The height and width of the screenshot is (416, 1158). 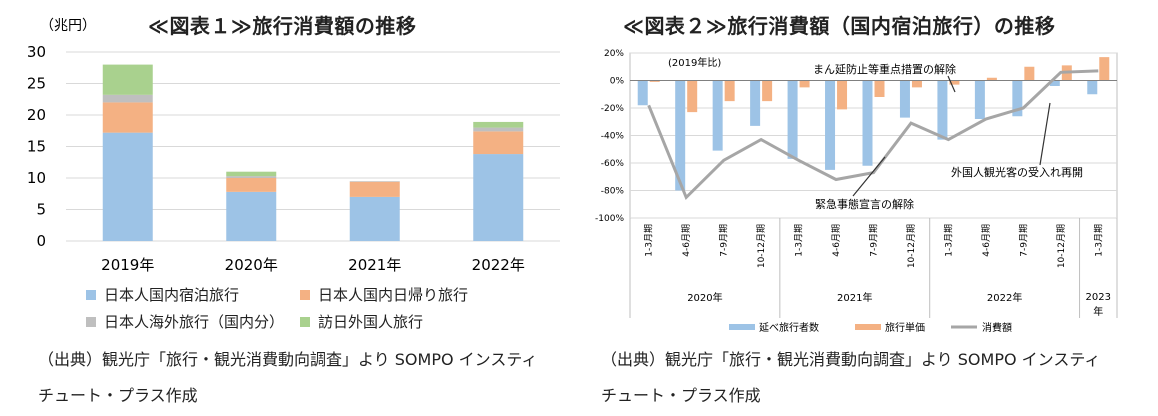 What do you see at coordinates (613, 109) in the screenshot?
I see `y-tick-label: -20%` at bounding box center [613, 109].